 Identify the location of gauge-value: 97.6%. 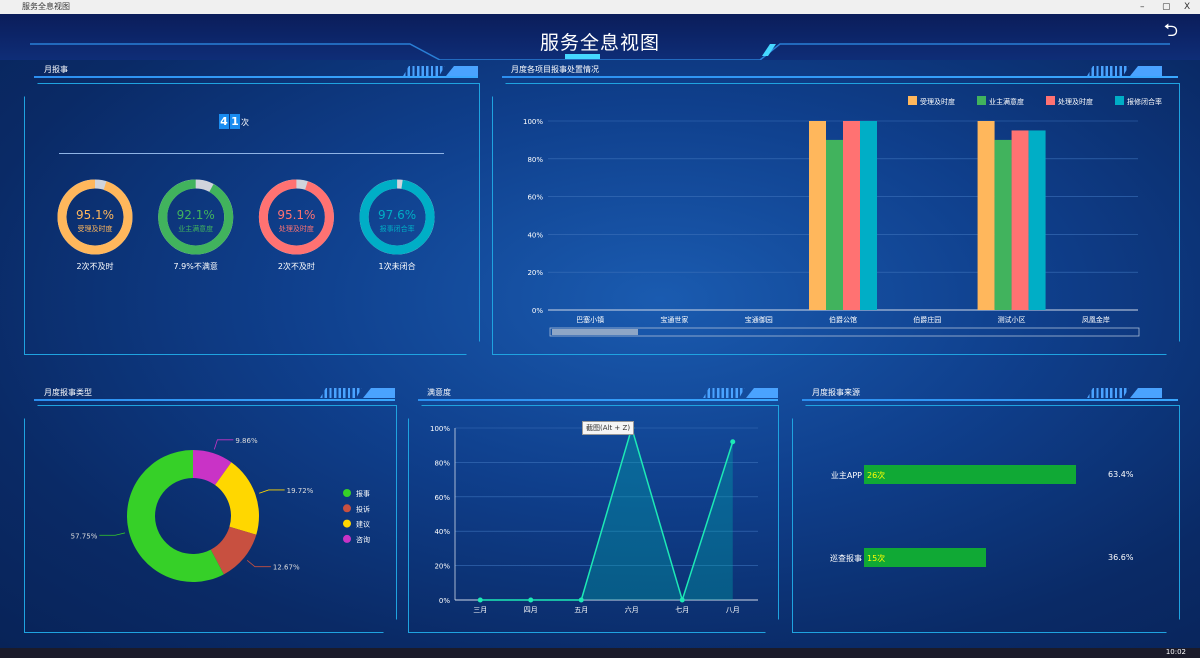
(397, 215).